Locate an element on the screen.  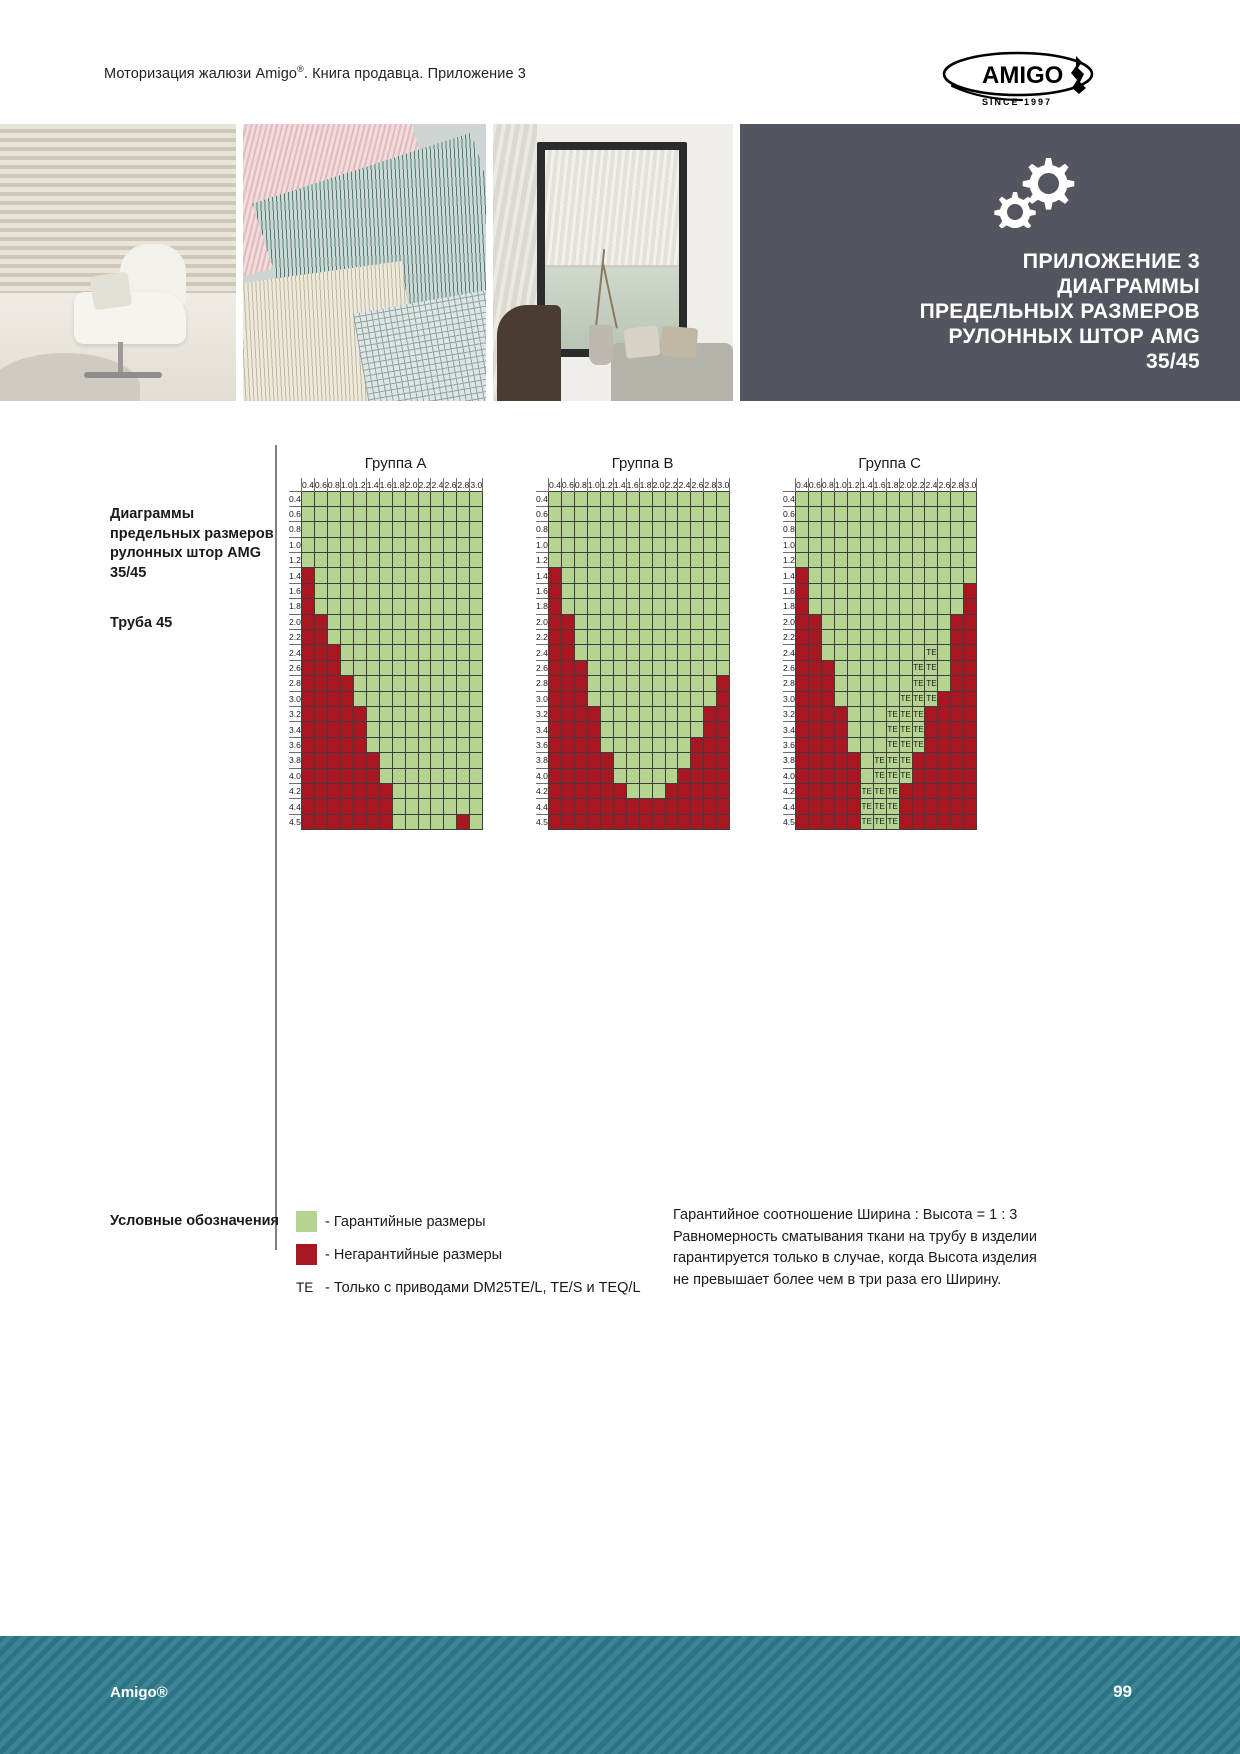
grid-row: 1.4 is located at coordinates (633, 575).